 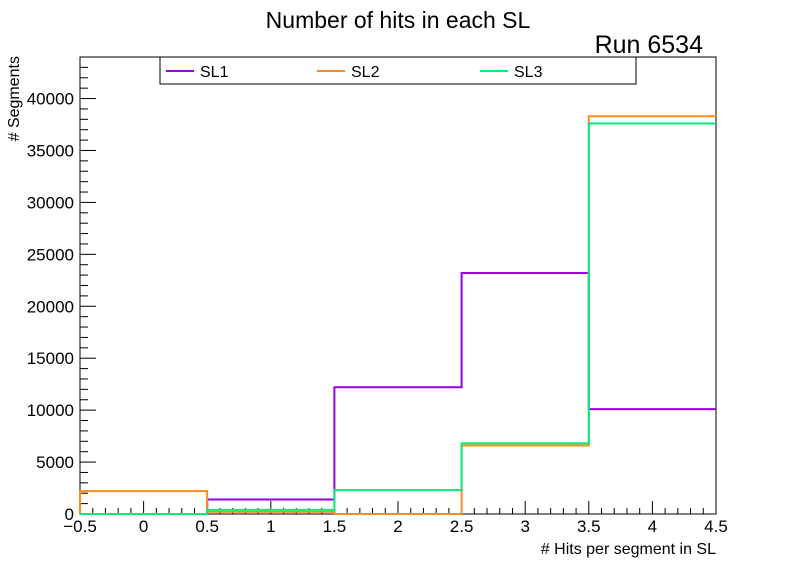 I want to click on x-tick-label: 0.5, so click(x=207, y=526).